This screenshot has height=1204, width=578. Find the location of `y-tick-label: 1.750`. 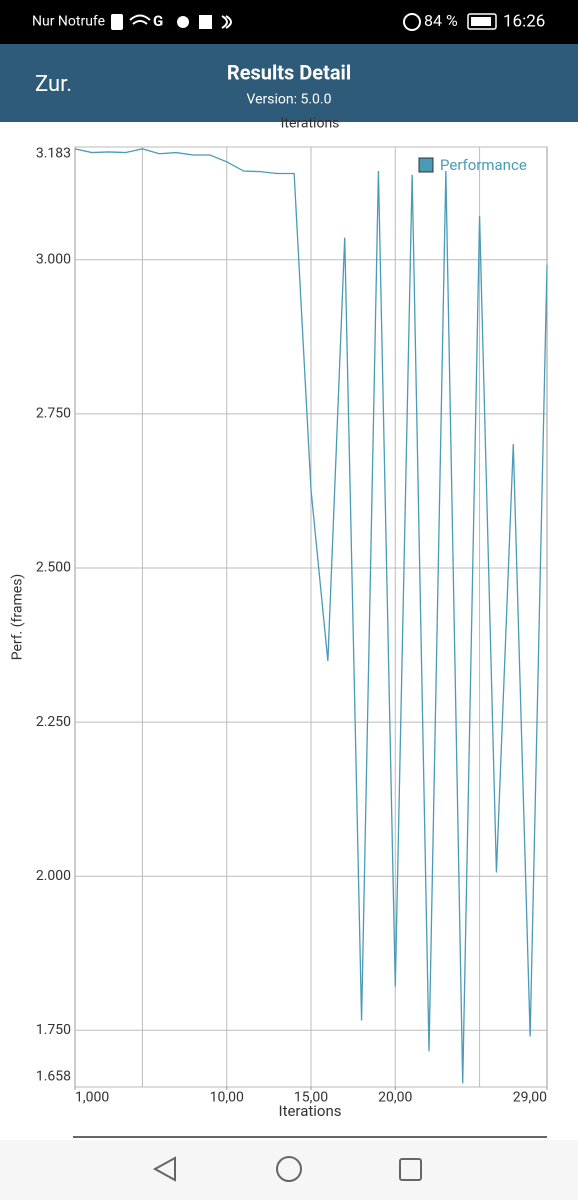

y-tick-label: 1.750 is located at coordinates (53, 1030).